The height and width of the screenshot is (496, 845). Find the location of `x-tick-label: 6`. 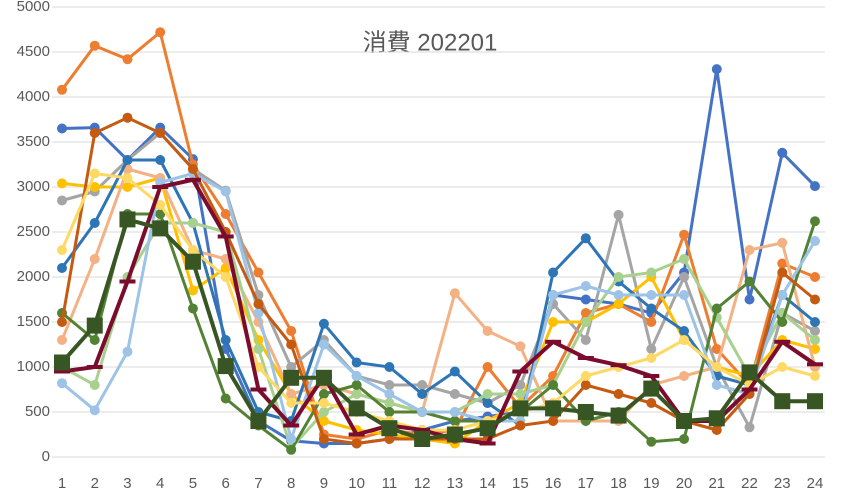

x-tick-label: 6 is located at coordinates (226, 483).